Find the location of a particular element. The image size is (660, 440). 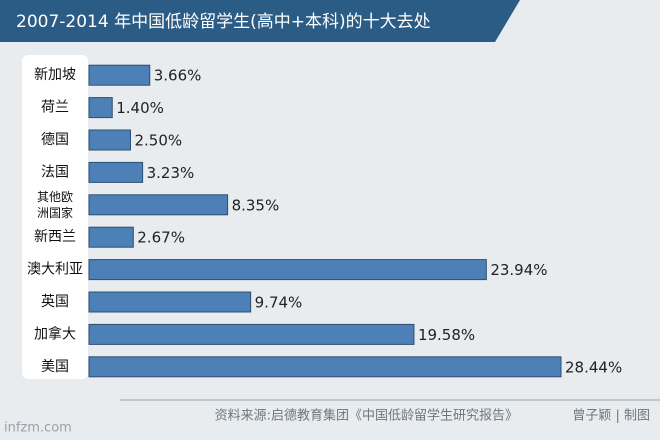

category-label: 英国 is located at coordinates (55, 301).